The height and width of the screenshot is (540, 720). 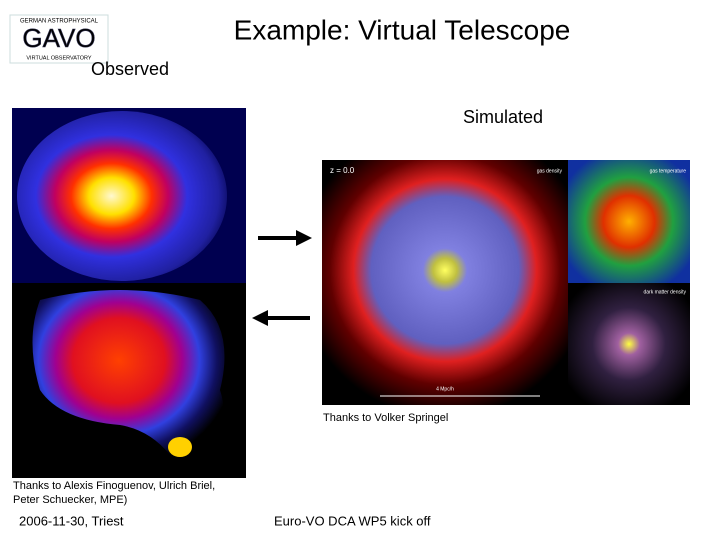 What do you see at coordinates (70, 500) in the screenshot?
I see `observed-credit: Peter Schuecker, MPE)` at bounding box center [70, 500].